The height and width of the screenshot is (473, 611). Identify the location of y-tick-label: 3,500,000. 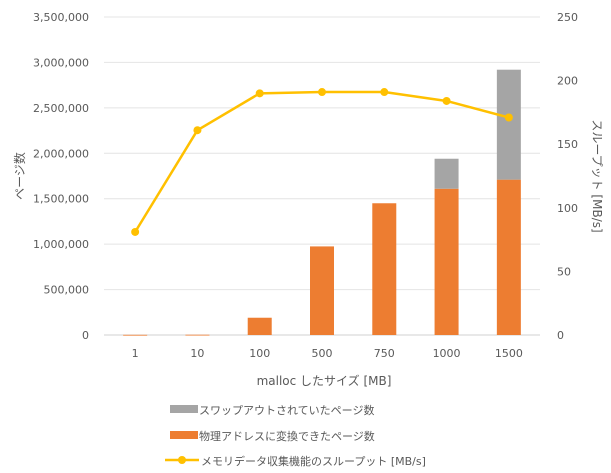
(61, 17).